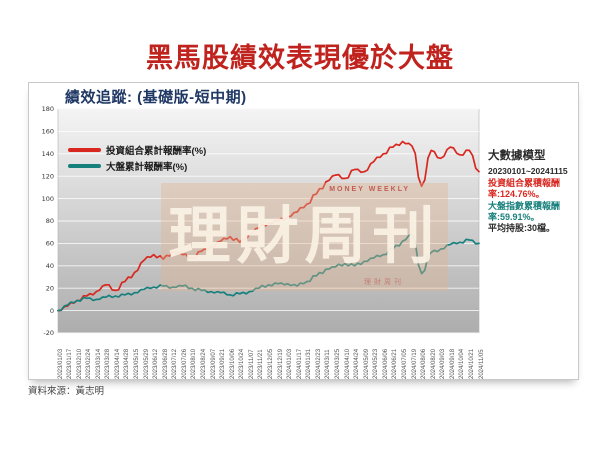  Describe the element at coordinates (89, 363) in the screenshot. I see `x-axis-label: 2023/02/24` at that location.